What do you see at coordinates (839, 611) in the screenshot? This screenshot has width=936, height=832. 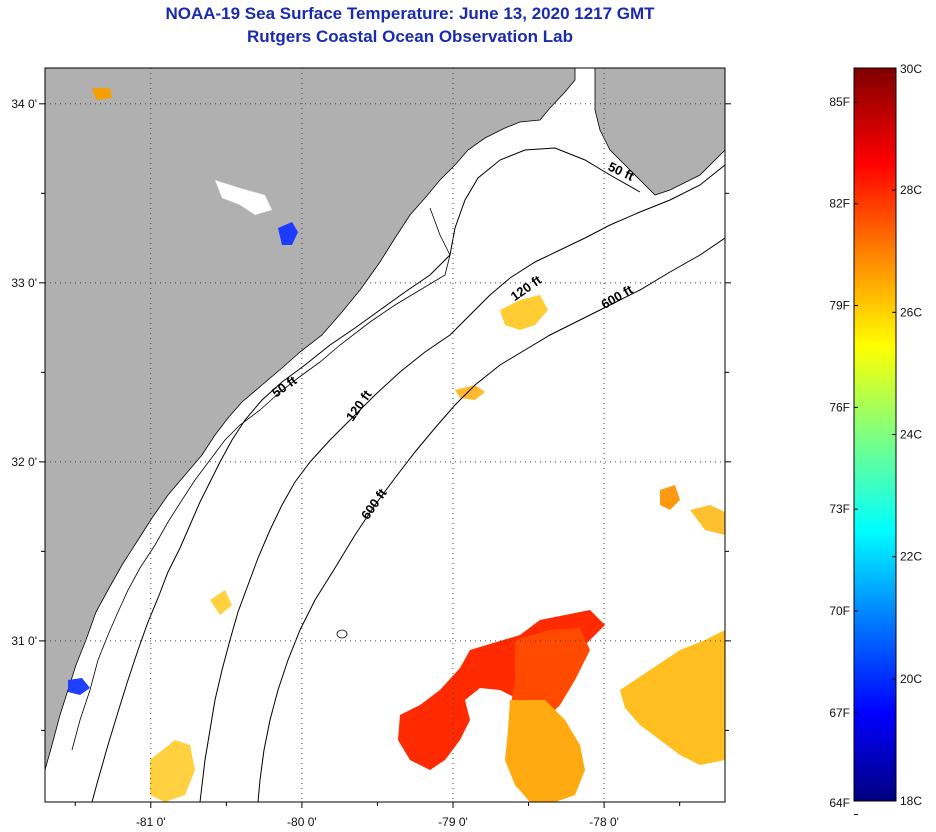 I see `colorbar-label-fahrenheit: 70F` at bounding box center [839, 611].